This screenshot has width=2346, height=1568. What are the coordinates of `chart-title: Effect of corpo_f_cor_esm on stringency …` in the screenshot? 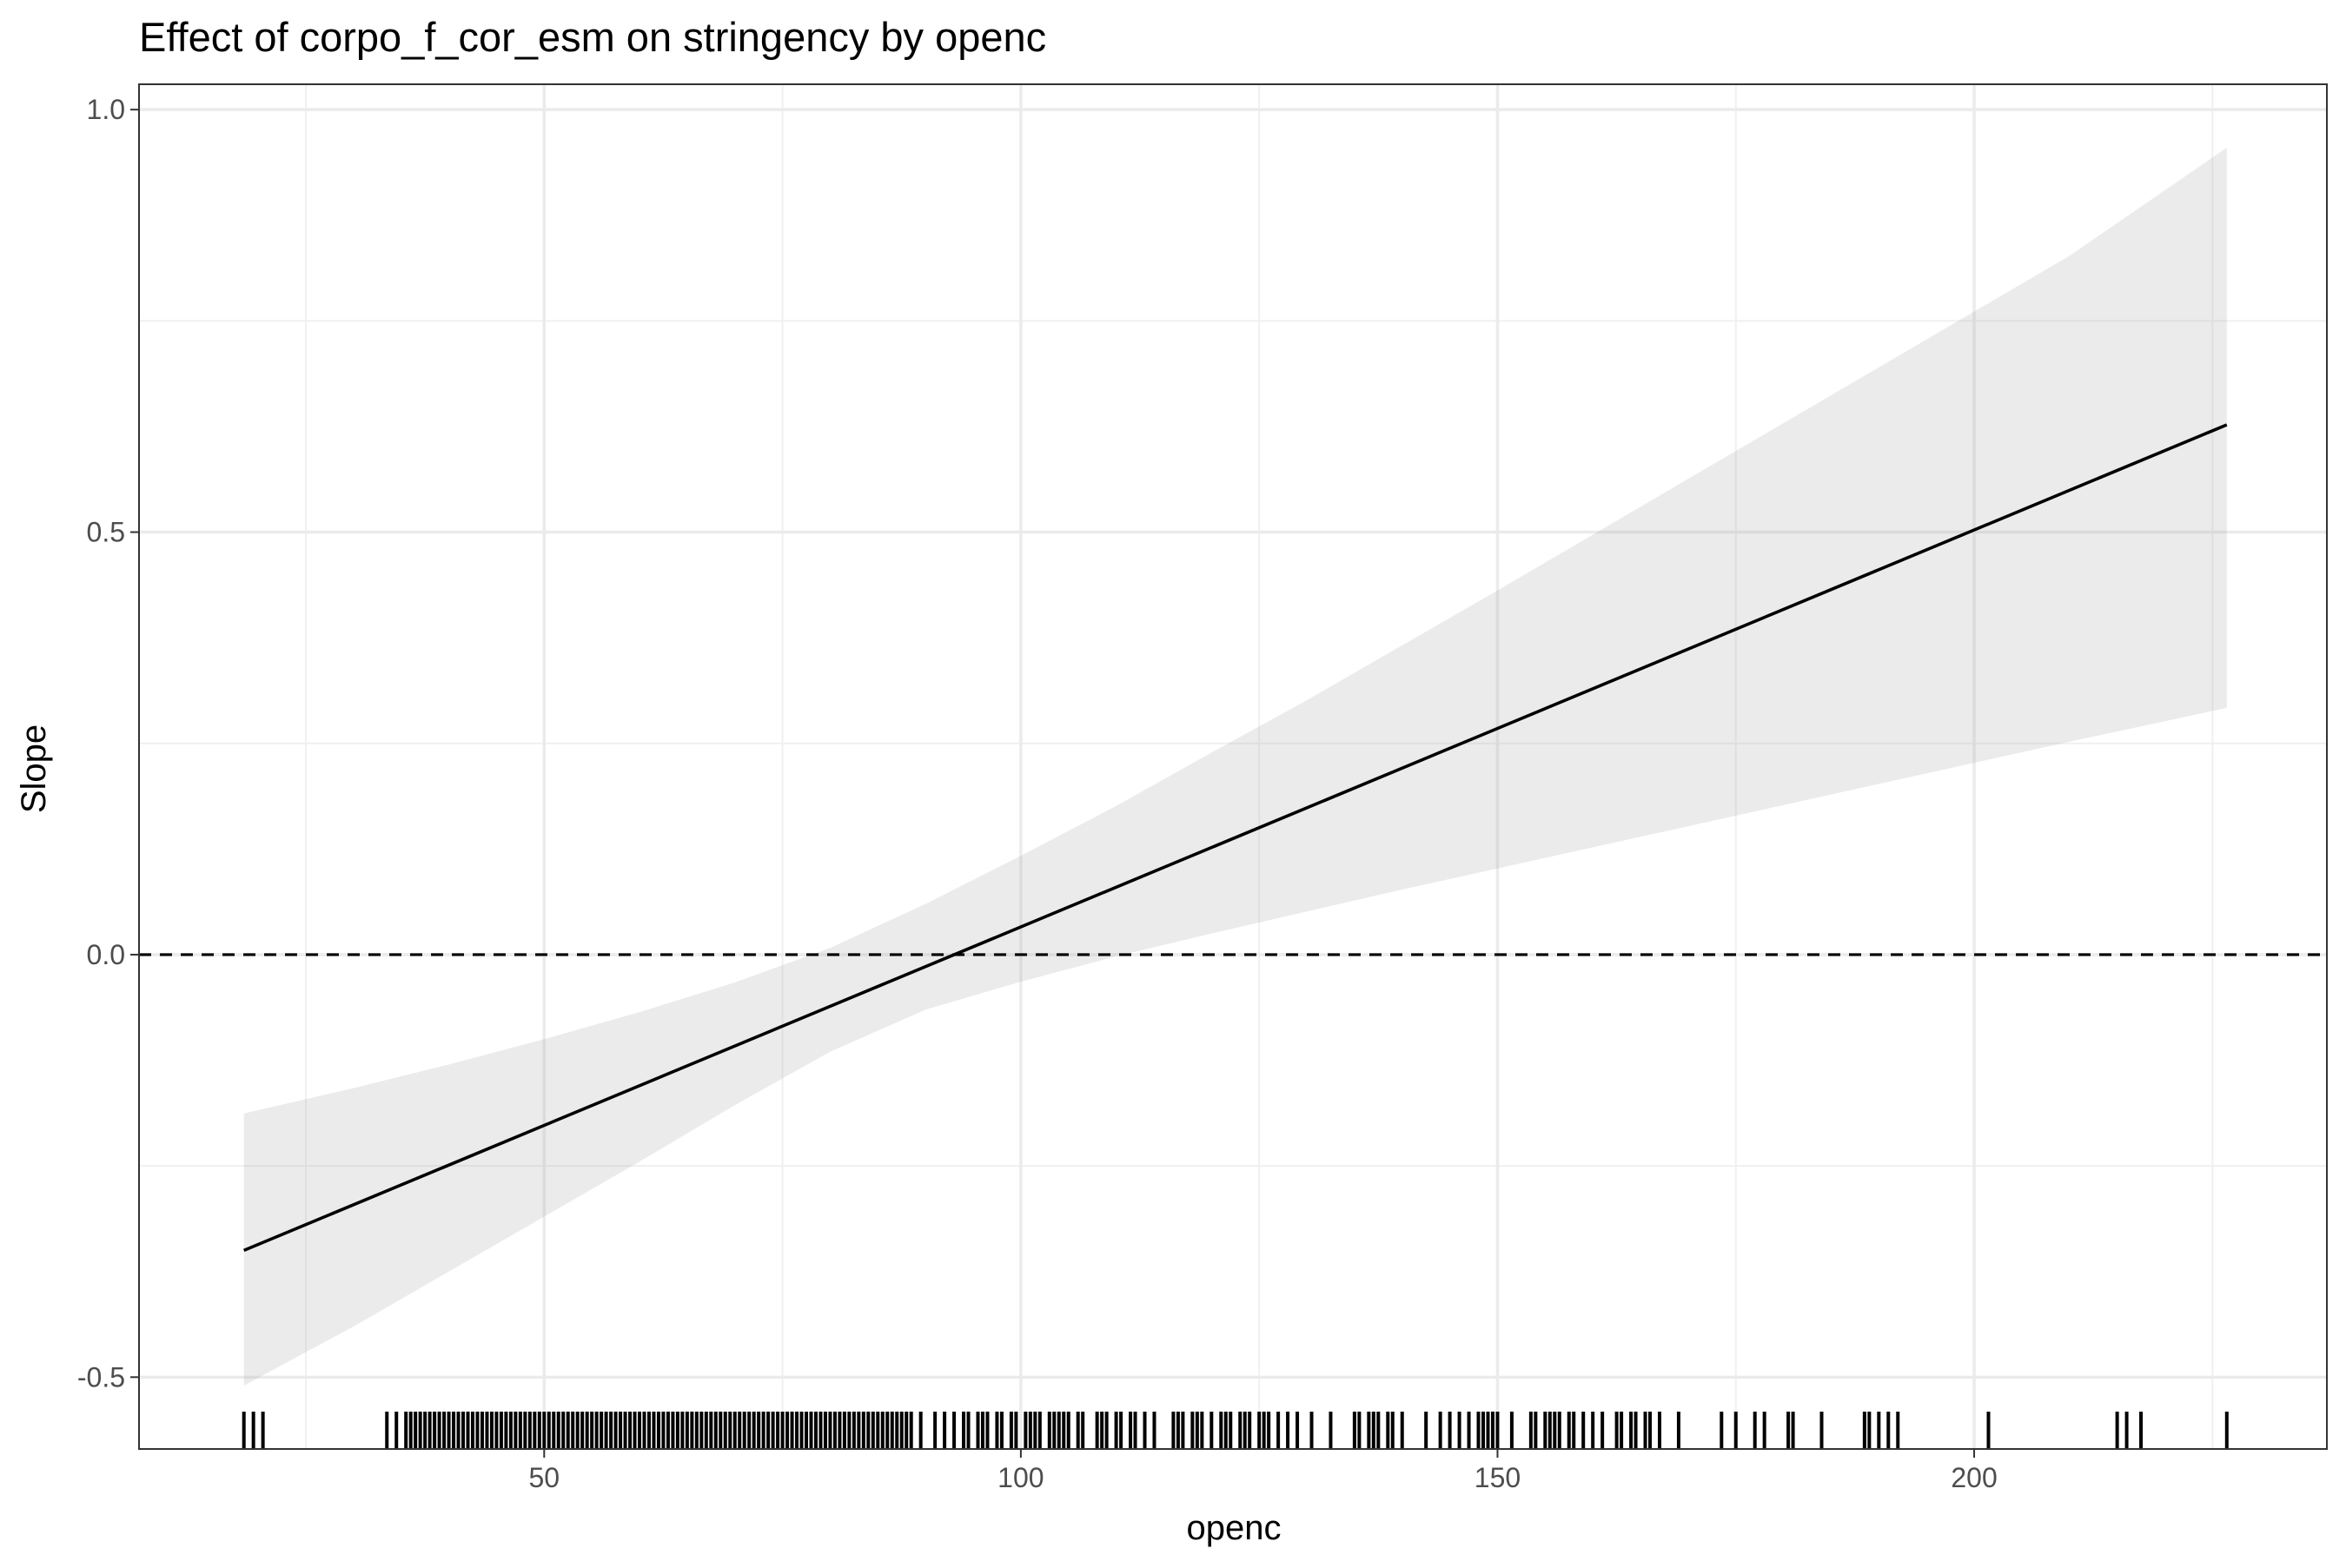 It's located at (592, 37).